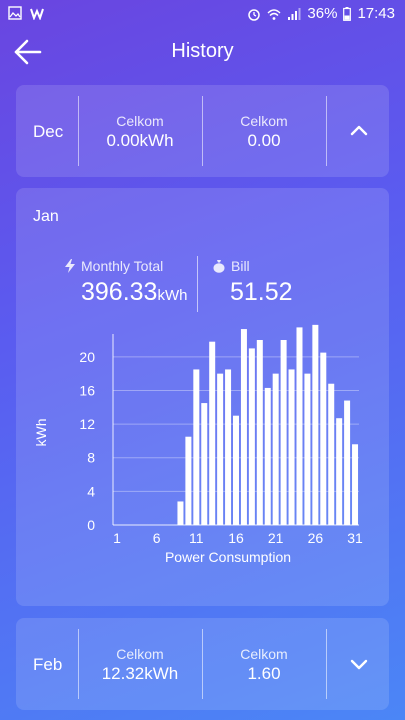 This screenshot has width=405, height=720. I want to click on cost-stat: Celkom 1.60, so click(264, 665).